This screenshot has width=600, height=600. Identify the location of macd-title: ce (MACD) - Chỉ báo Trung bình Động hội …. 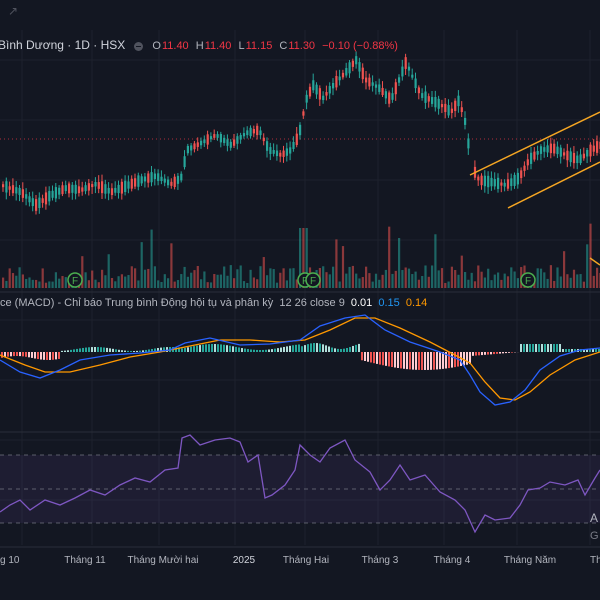
(137, 303).